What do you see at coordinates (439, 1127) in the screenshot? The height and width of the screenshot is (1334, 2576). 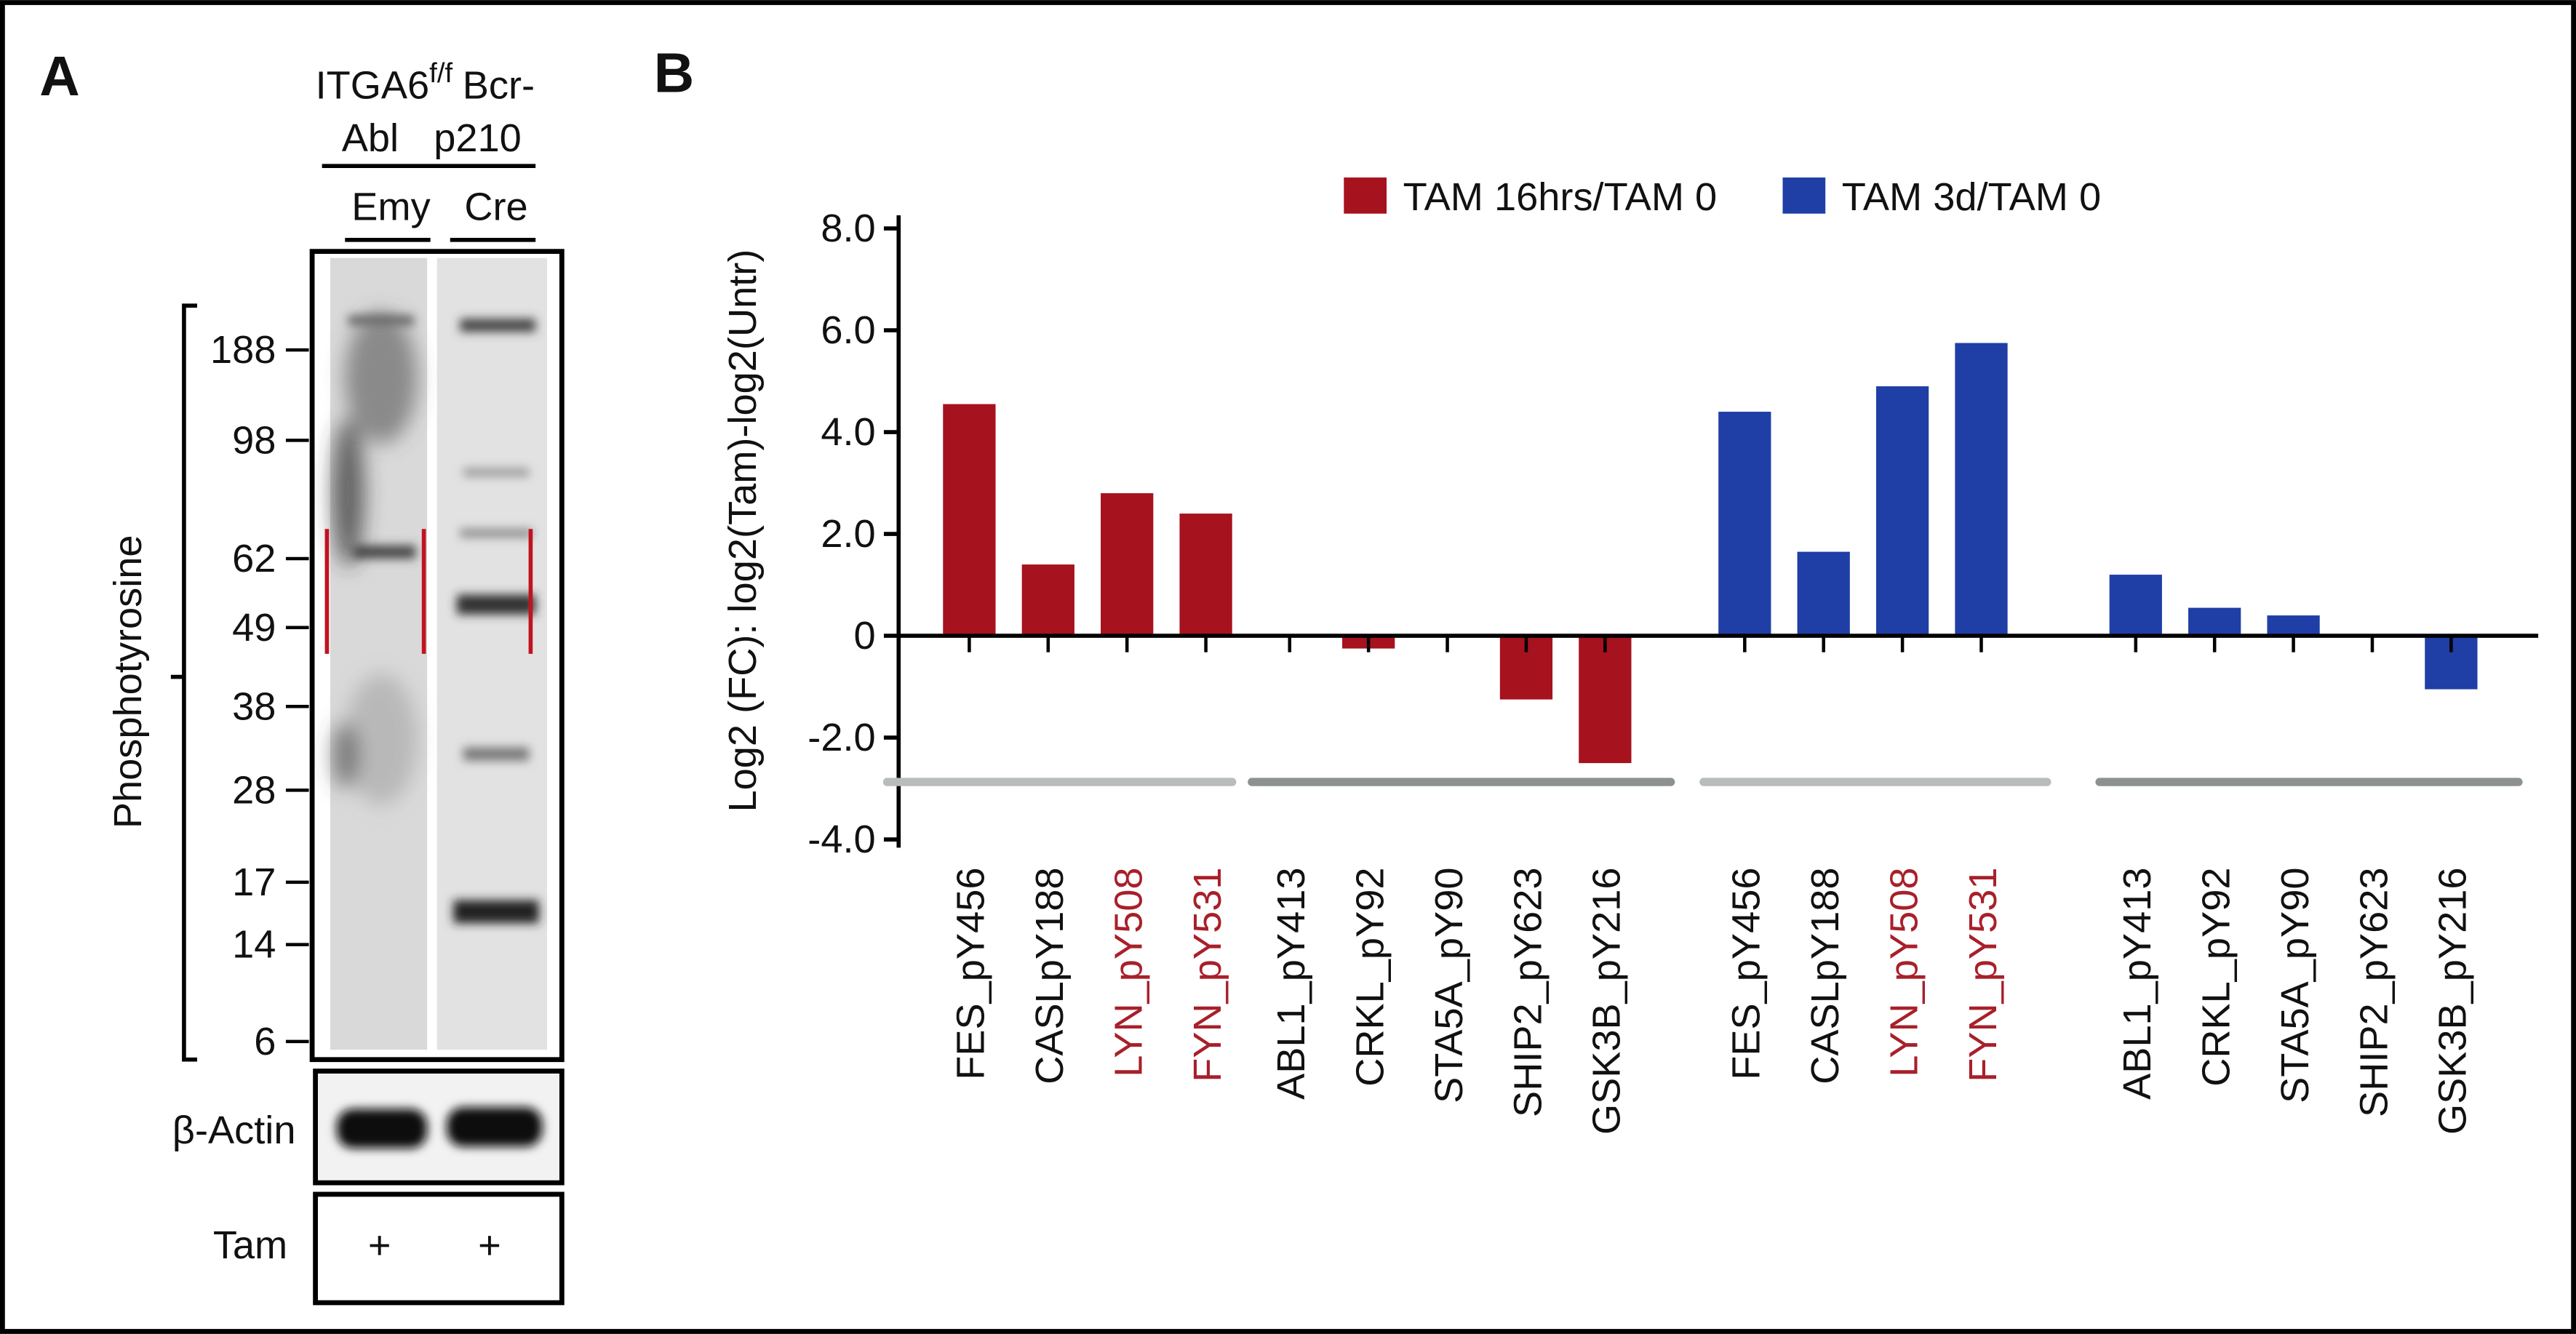 I see `actin-blot` at bounding box center [439, 1127].